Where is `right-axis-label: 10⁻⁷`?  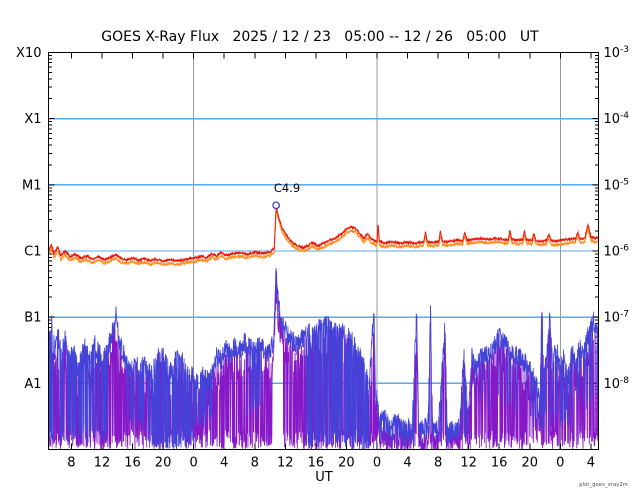
right-axis-label: 10⁻⁷ is located at coordinates (617, 318).